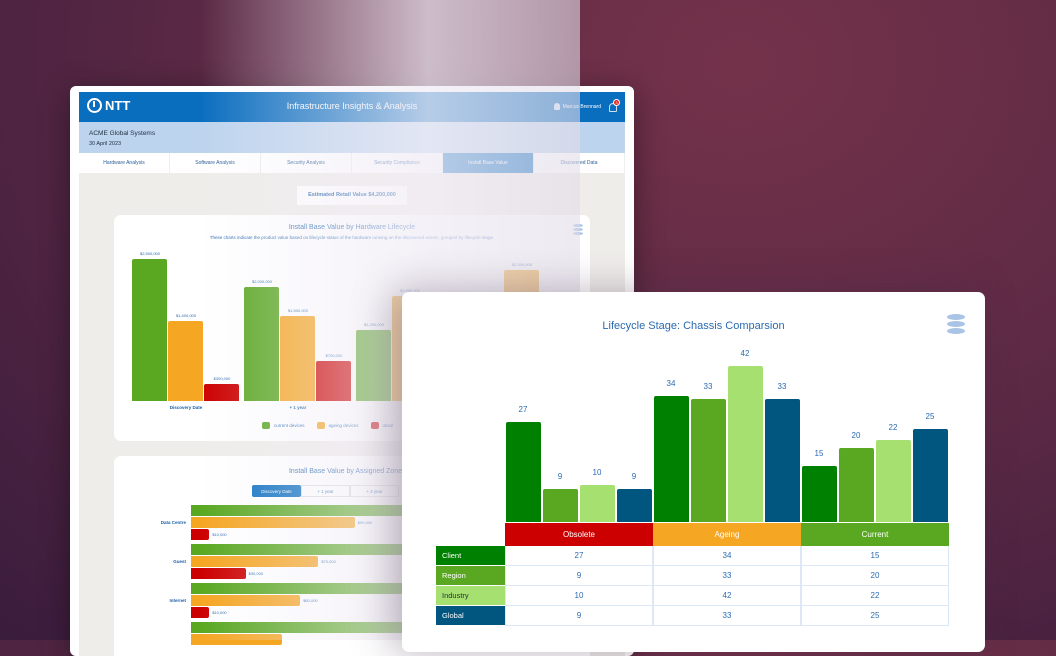  I want to click on bar-value-label: $1,500,000, so click(298, 310).